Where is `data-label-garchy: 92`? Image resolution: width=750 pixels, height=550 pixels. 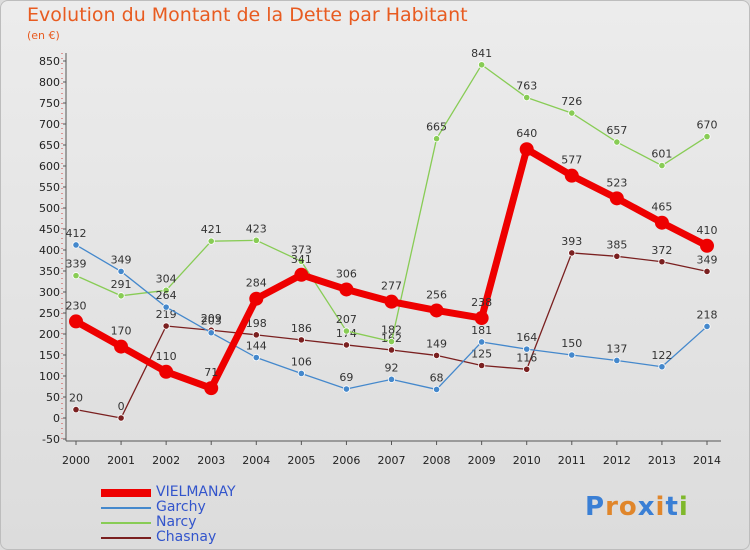
data-label-garchy: 92 is located at coordinates (392, 367).